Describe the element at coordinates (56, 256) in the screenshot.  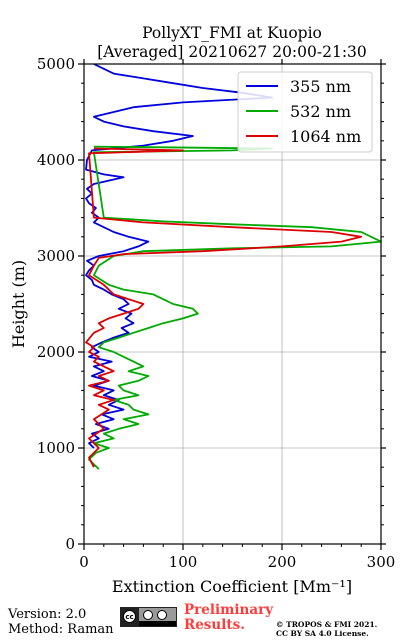
I see `y-tick-label: 3000` at that location.